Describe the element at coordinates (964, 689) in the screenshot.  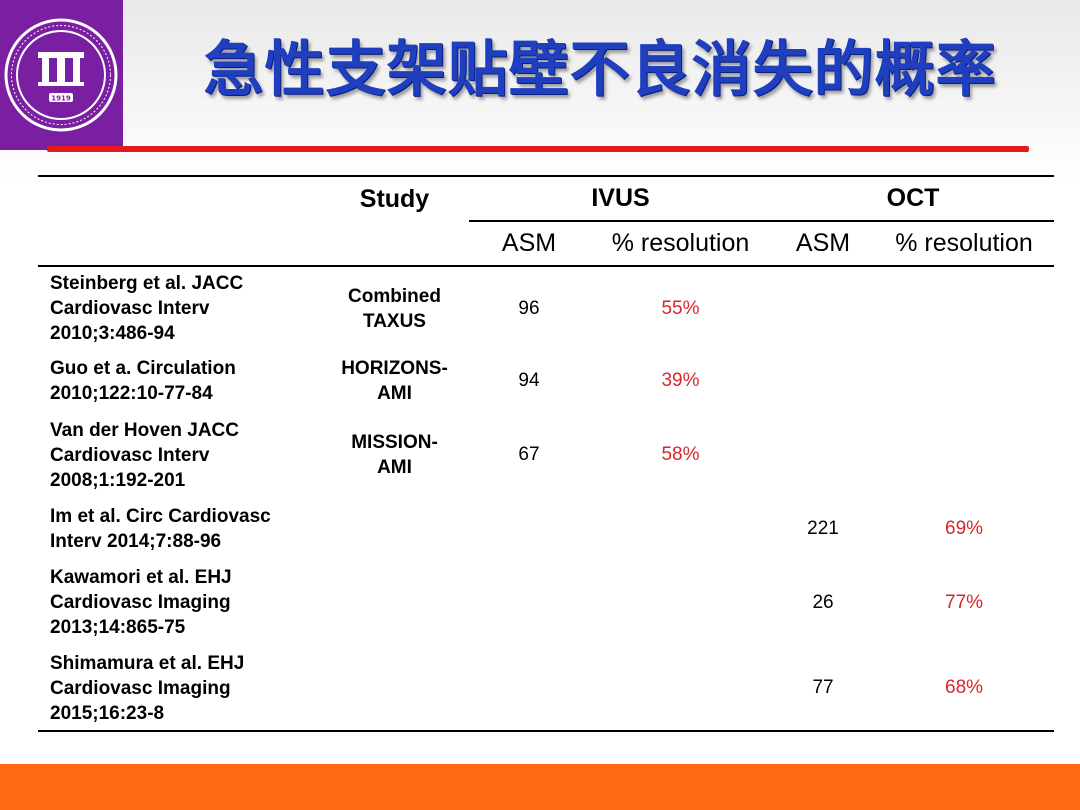
I see `oct-resolution-cell: 68%` at that location.